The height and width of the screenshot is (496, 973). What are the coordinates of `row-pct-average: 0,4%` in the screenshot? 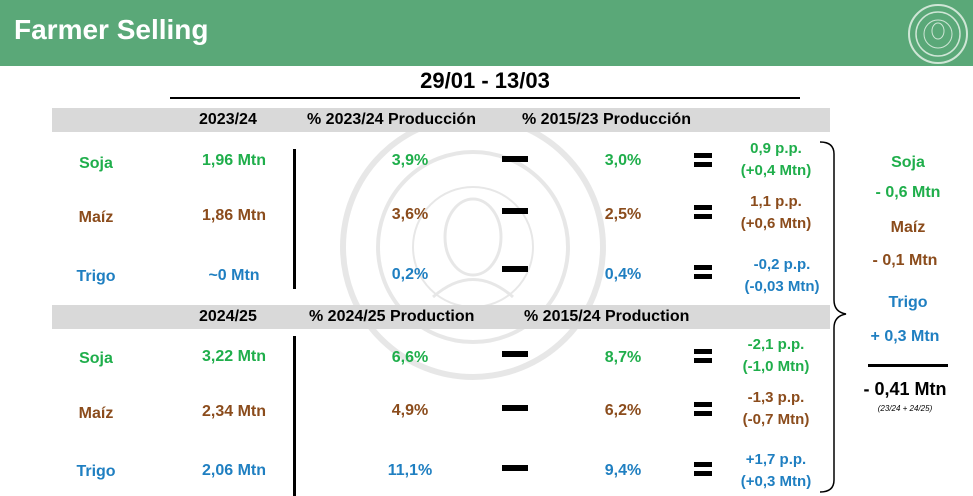 It's located at (623, 274).